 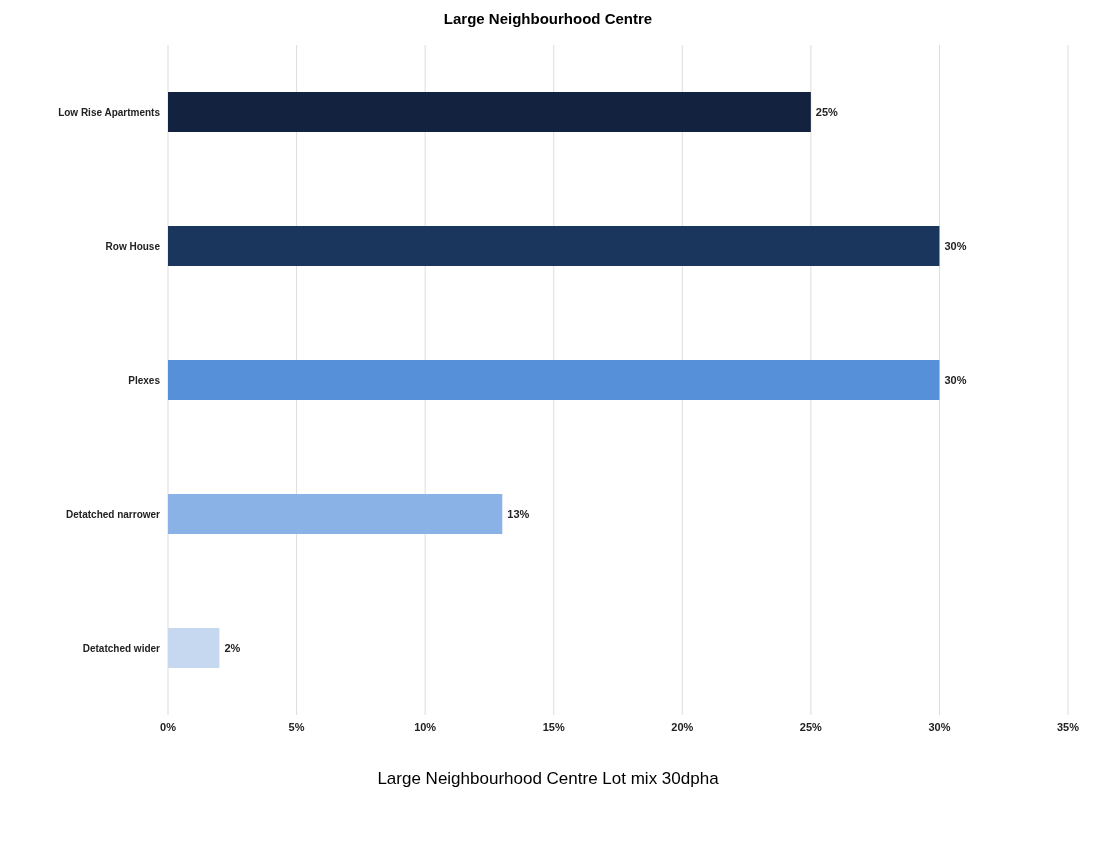 I want to click on y-tick-label: Plexes, so click(x=144, y=380).